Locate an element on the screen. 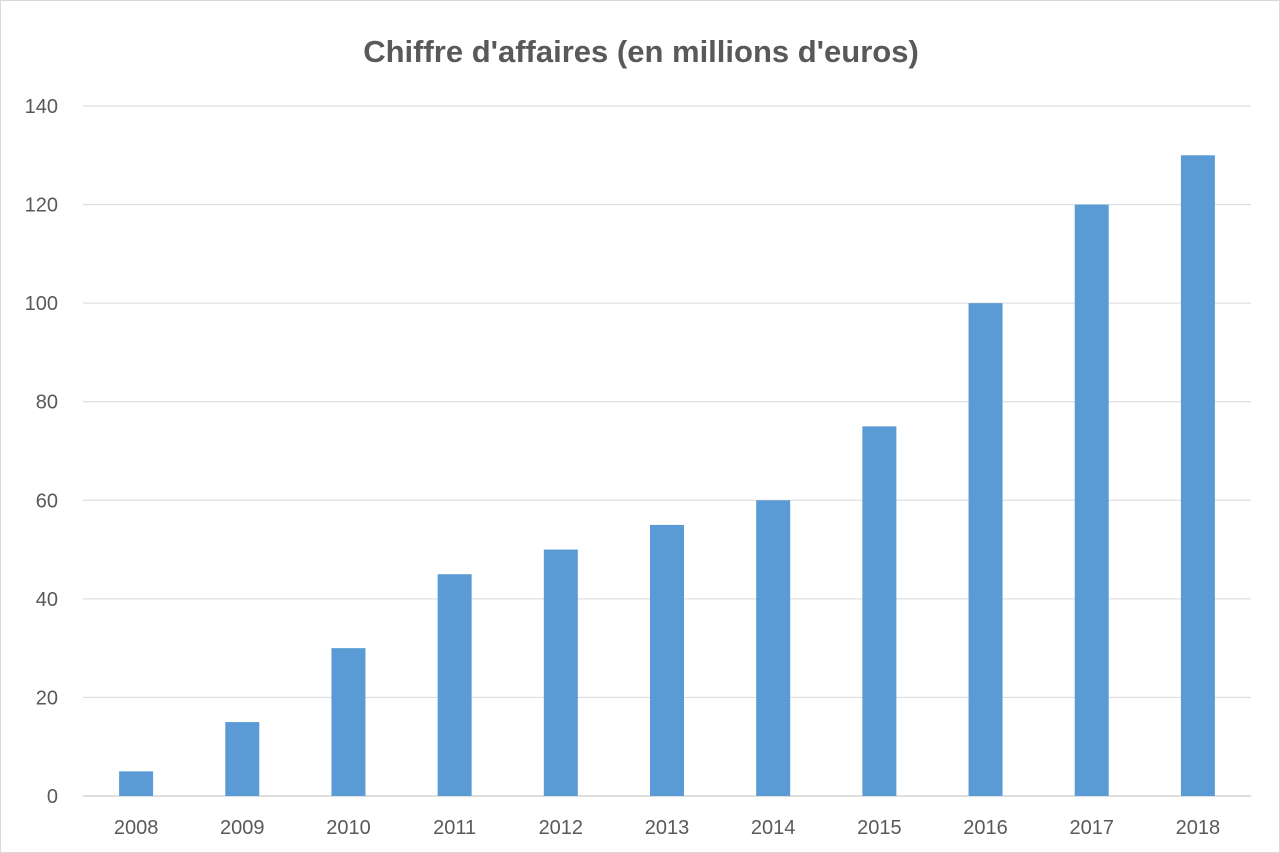  x-tick-label: 2016 is located at coordinates (985, 828).